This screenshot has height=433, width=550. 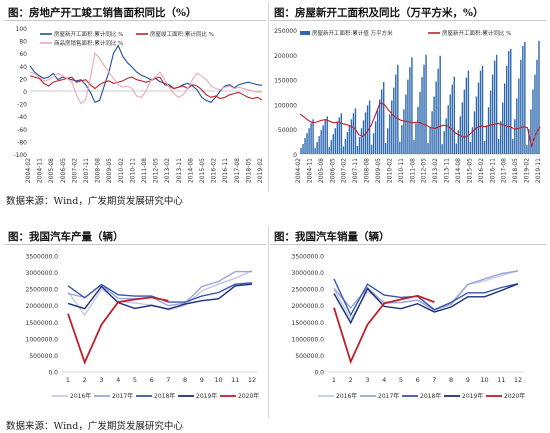 I want to click on legend-label-4: 2020年, so click(x=514, y=396).